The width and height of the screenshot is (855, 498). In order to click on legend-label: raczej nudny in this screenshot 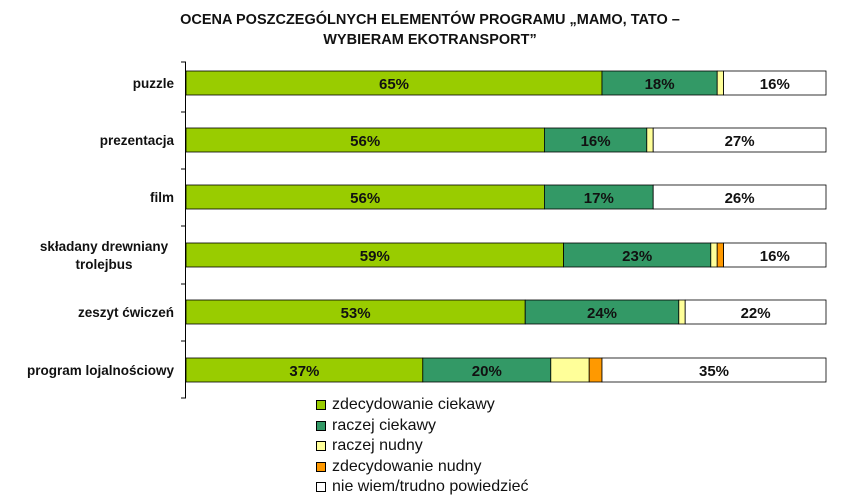, I will do `click(377, 446)`.